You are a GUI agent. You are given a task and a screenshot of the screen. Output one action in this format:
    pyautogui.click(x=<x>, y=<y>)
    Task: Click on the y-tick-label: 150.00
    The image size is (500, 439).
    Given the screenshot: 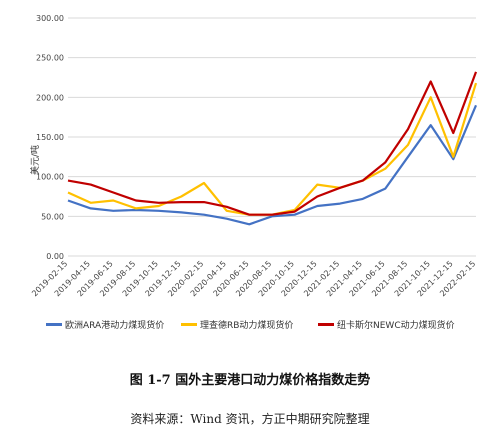 What is the action you would take?
    pyautogui.click(x=50, y=137)
    